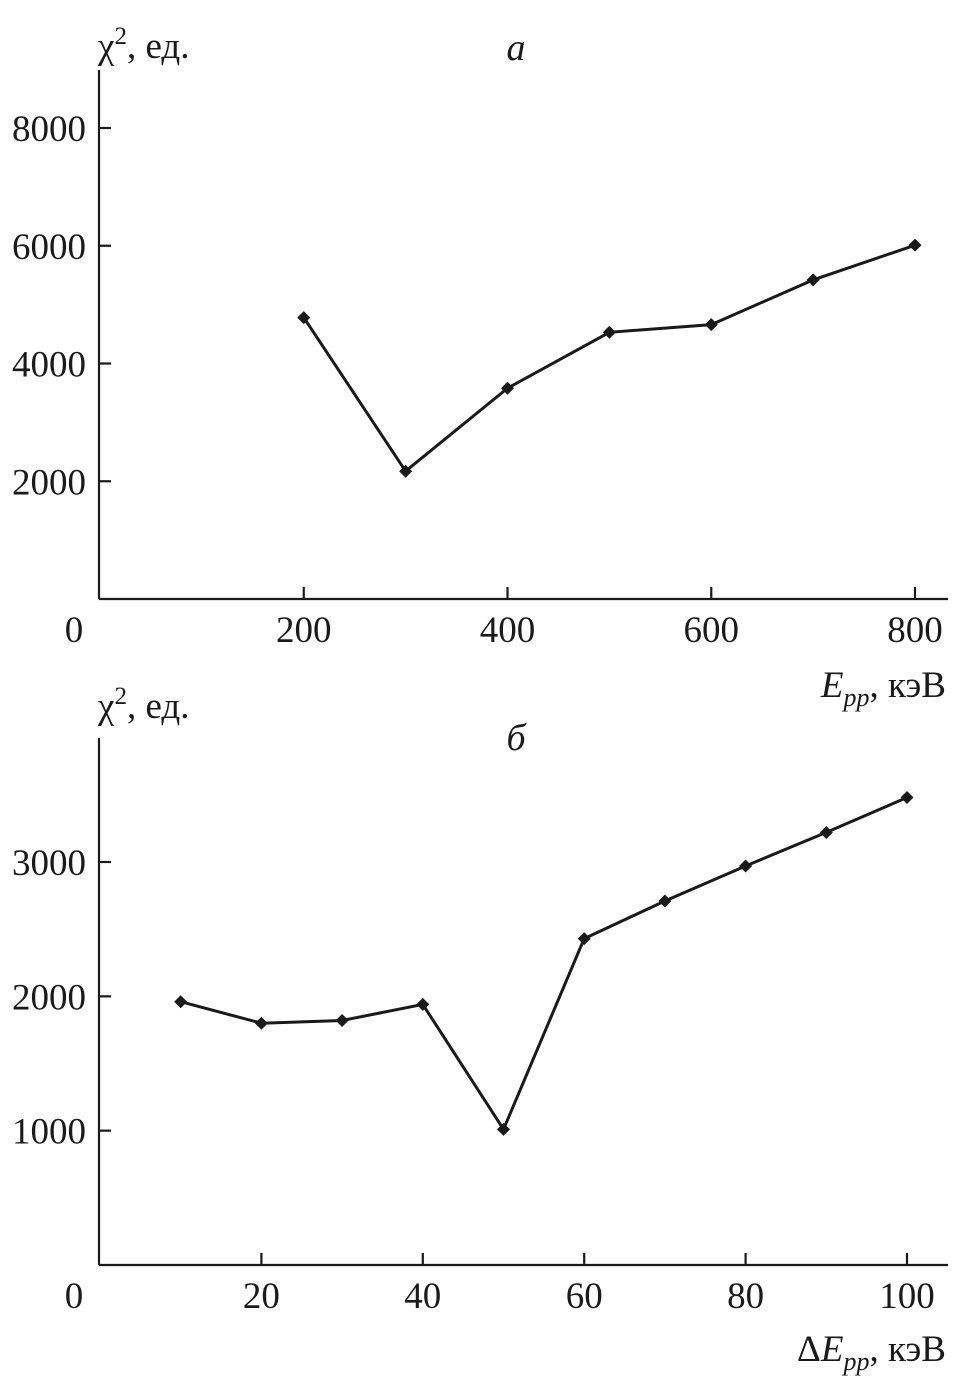 The width and height of the screenshot is (954, 1384). What do you see at coordinates (915, 630) in the screenshot?
I see `x-tick-label: 800` at bounding box center [915, 630].